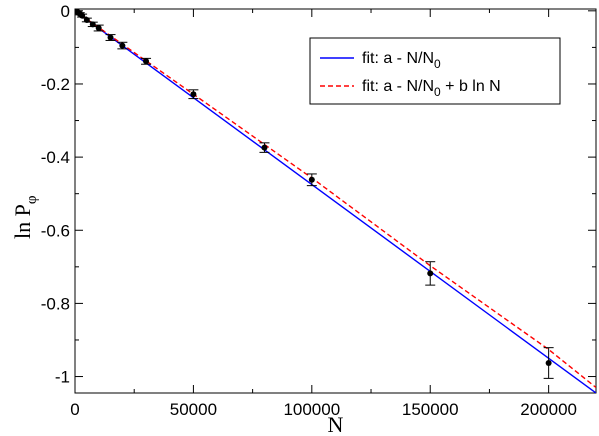 This screenshot has width=599, height=436. Describe the element at coordinates (55, 230) in the screenshot. I see `y-tick-label: -0.6` at that location.